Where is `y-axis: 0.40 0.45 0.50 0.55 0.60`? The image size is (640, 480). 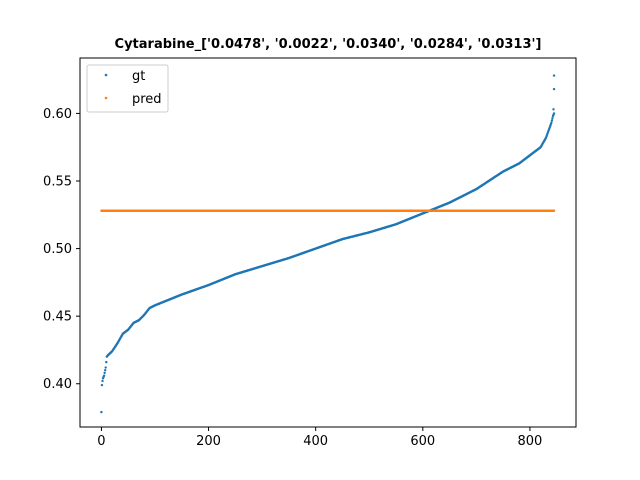
y-axis: 0.40 0.45 0.50 0.55 0.60 is located at coordinates (61, 249).